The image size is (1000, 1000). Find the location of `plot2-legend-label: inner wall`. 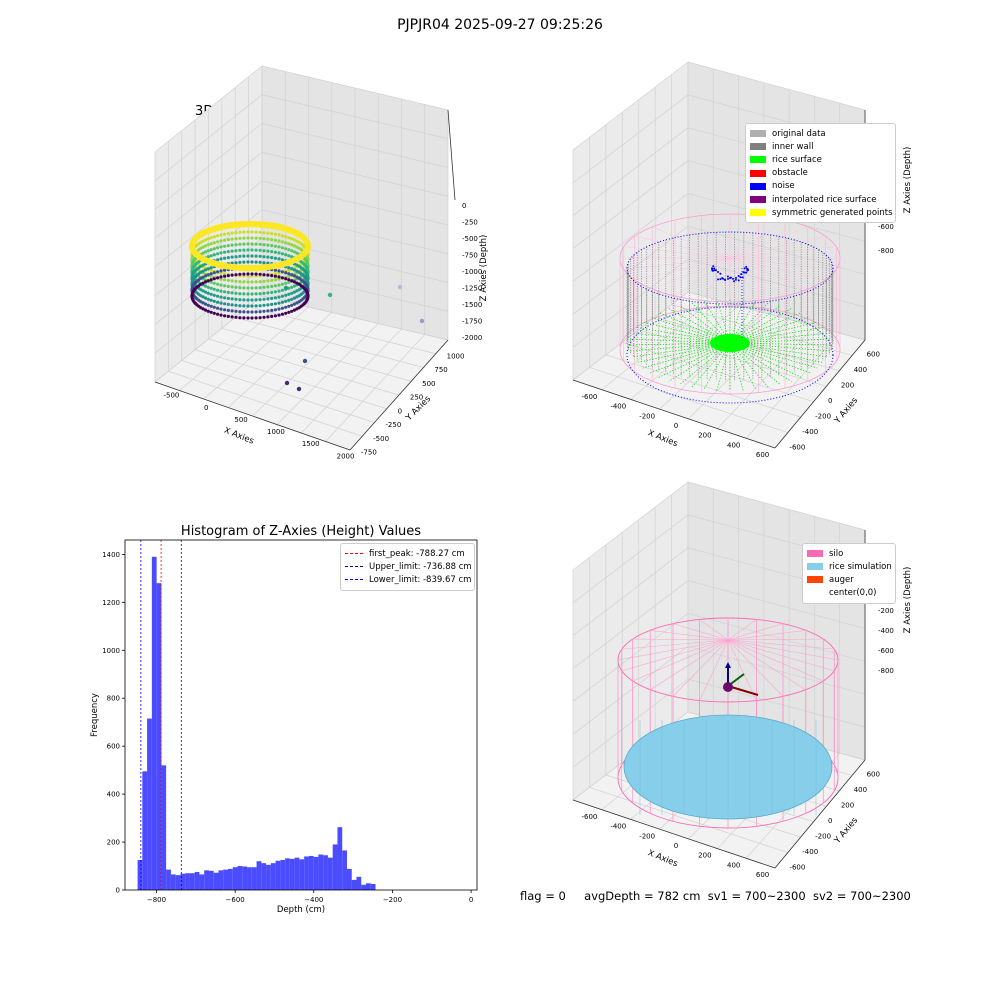

plot2-legend-label: inner wall is located at coordinates (793, 146).